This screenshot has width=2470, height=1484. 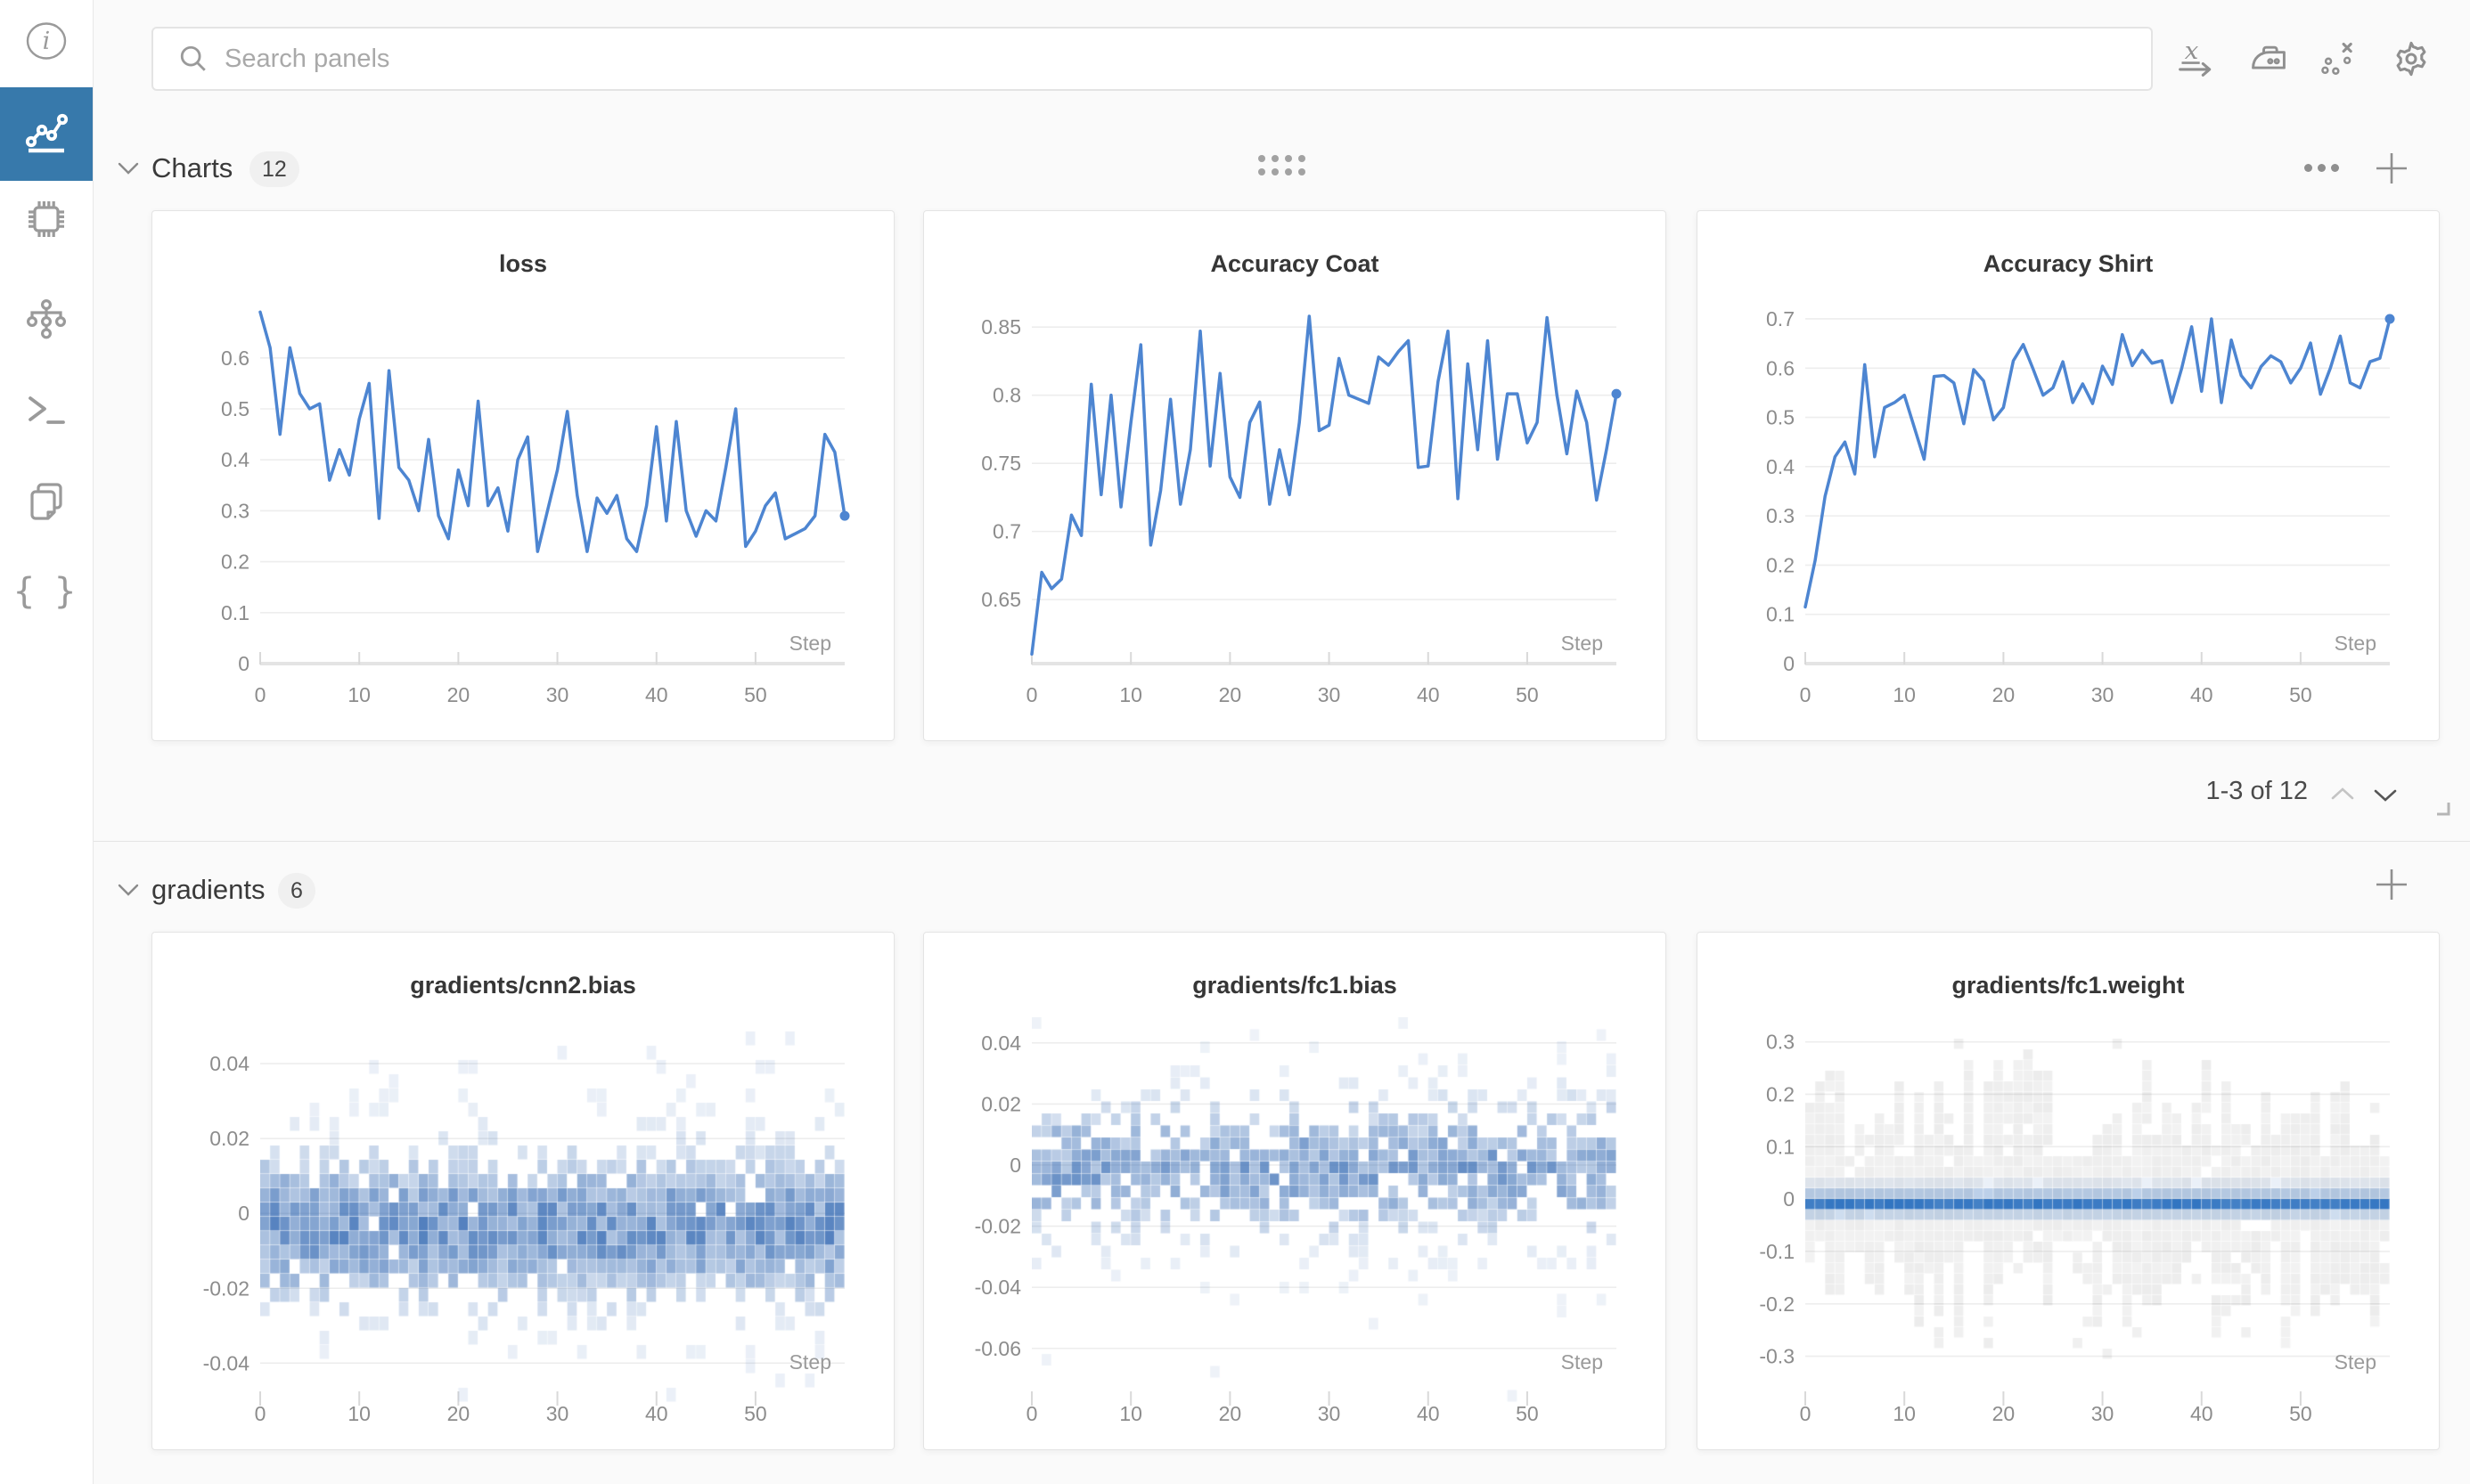 What do you see at coordinates (208, 890) in the screenshot?
I see `section-gradients-title: gradients` at bounding box center [208, 890].